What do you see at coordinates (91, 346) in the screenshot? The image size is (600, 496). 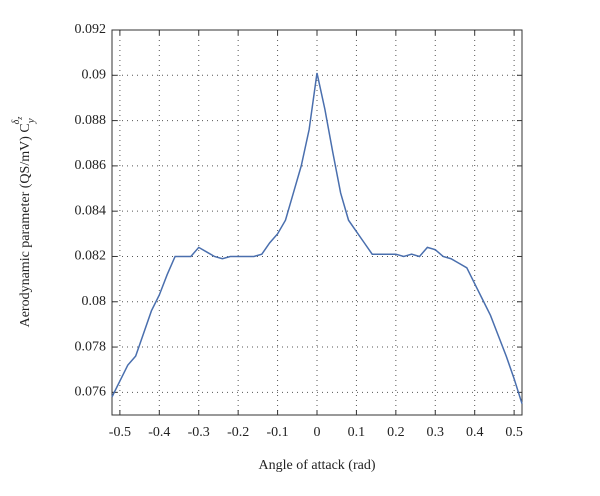 I see `y-tick-label: 0.078` at bounding box center [91, 346].